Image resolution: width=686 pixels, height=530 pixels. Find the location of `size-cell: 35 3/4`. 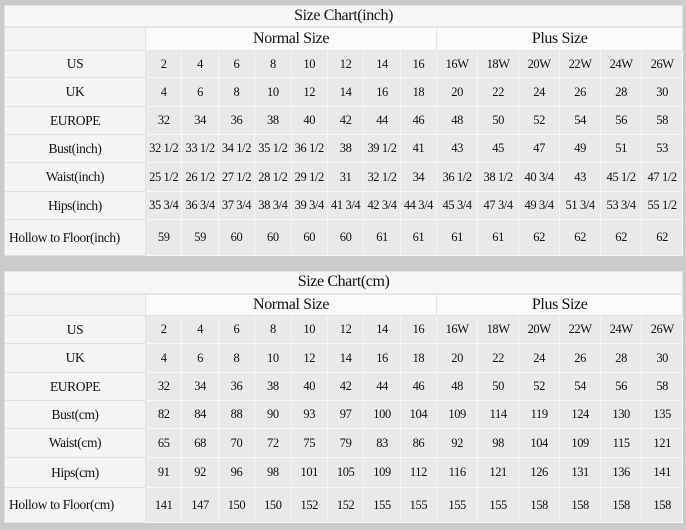

size-cell: 35 3/4 is located at coordinates (163, 205).